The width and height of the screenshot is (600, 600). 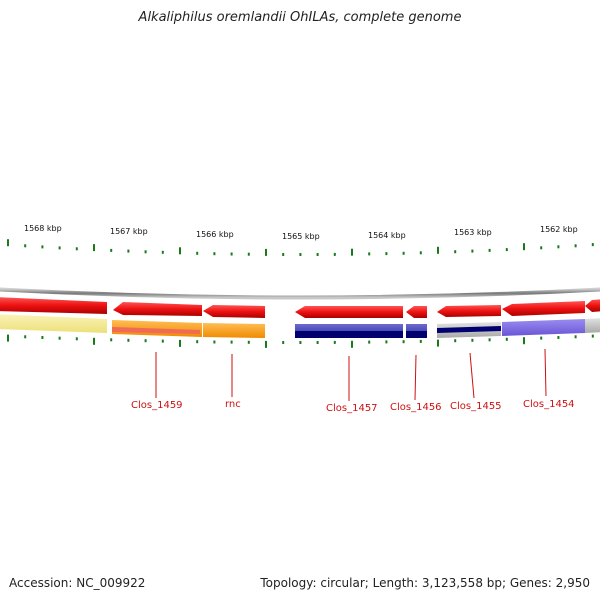 What do you see at coordinates (53, 323) in the screenshot?
I see `track-yellow-segment` at bounding box center [53, 323].